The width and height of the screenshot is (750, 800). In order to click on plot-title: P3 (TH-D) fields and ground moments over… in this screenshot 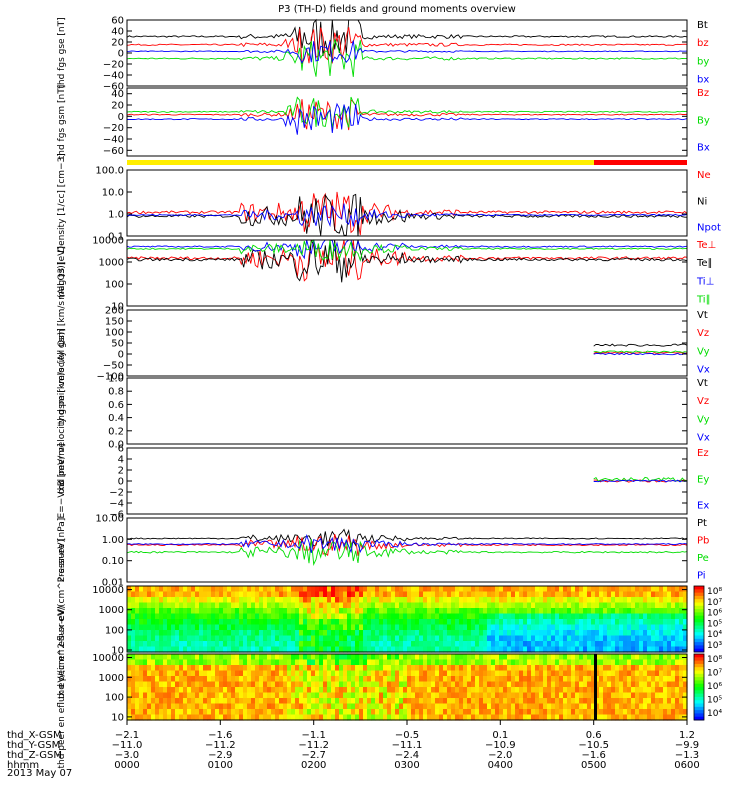, I will do `click(397, 9)`.